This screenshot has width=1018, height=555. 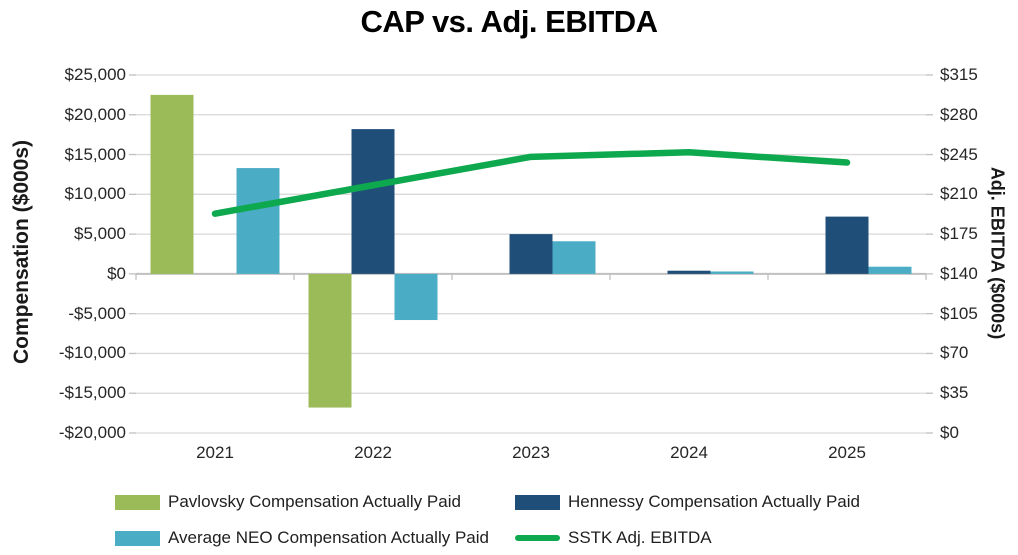 What do you see at coordinates (416, 297) in the screenshot?
I see `bar-avg-neo-2022` at bounding box center [416, 297].